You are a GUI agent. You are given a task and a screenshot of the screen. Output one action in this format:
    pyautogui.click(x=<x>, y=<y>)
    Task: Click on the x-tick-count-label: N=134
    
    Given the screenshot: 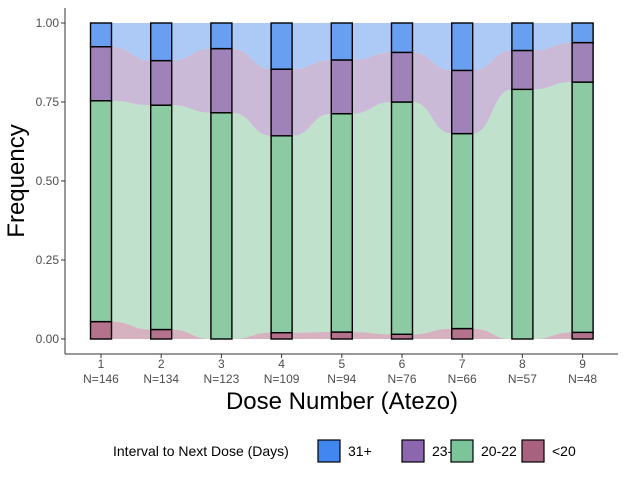 What is the action you would take?
    pyautogui.click(x=161, y=379)
    